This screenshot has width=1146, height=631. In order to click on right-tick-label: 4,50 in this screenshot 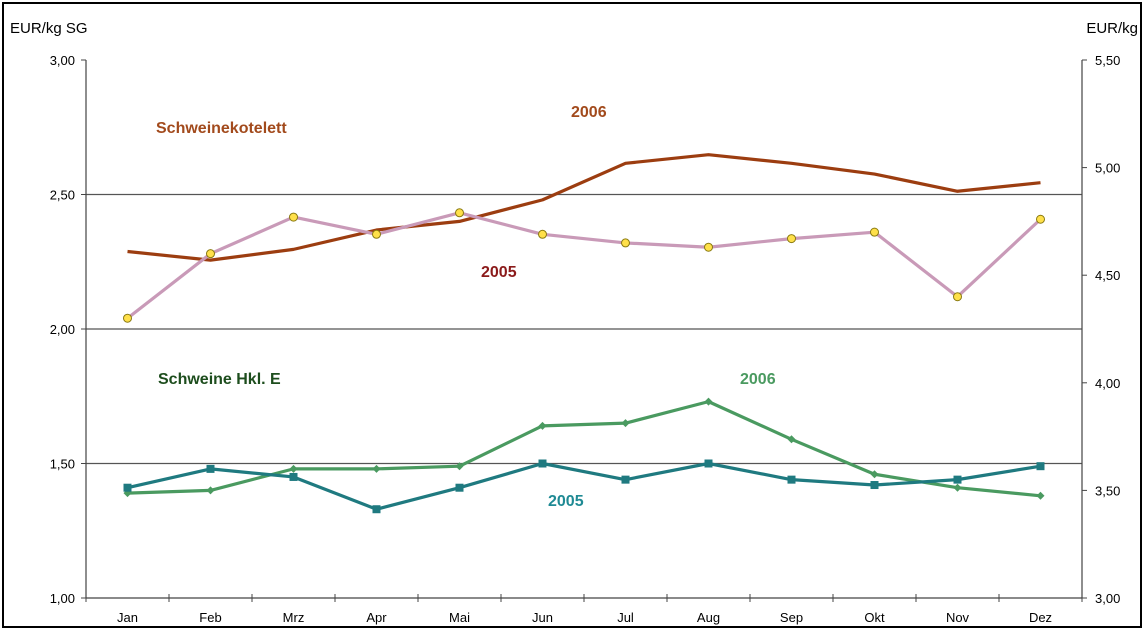, I will do `click(1107, 275)`.